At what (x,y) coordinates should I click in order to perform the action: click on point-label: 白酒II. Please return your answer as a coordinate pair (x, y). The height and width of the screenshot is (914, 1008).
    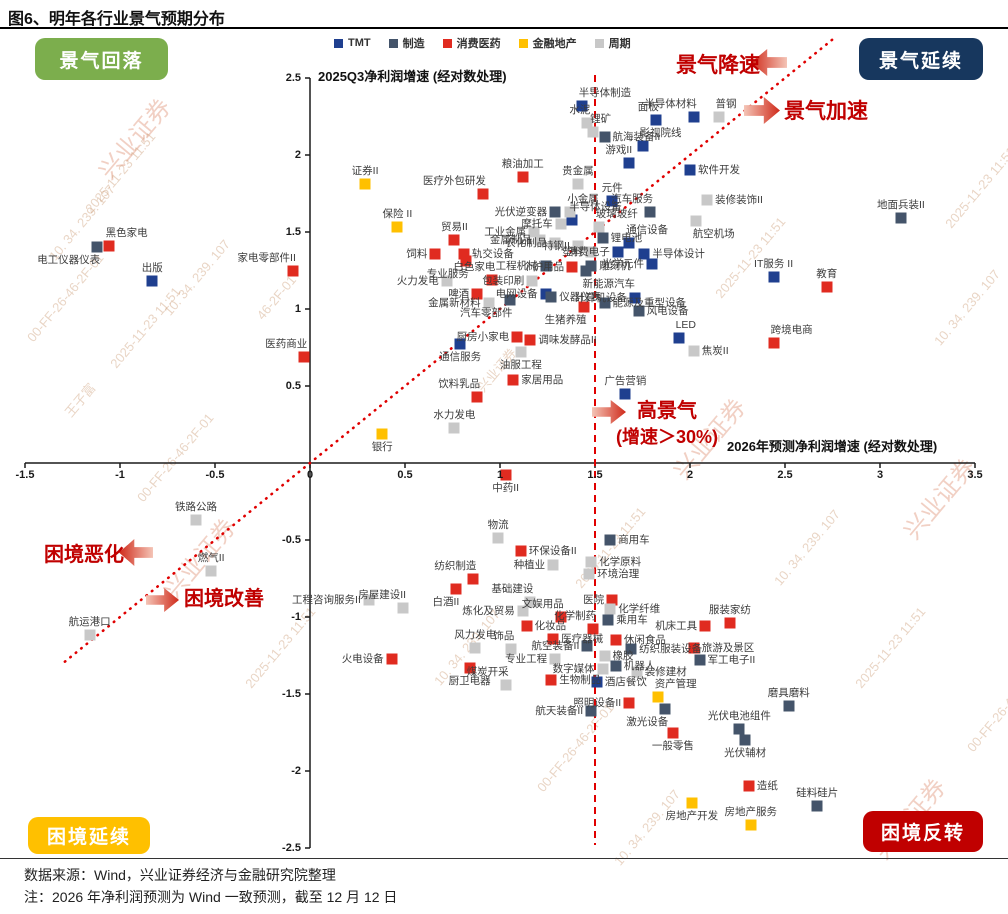
    Looking at the image, I should click on (446, 602).